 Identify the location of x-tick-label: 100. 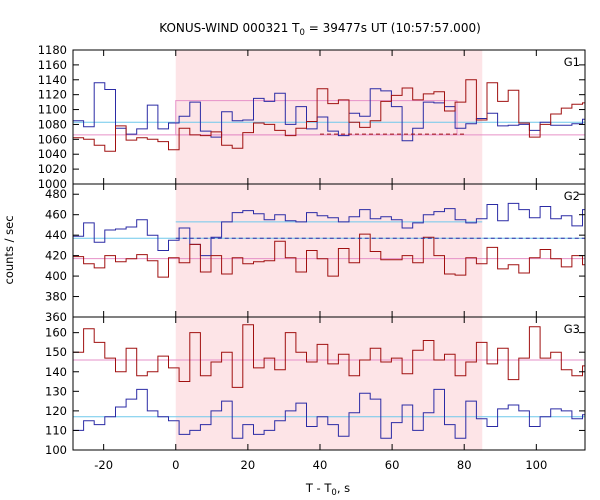
(536, 465).